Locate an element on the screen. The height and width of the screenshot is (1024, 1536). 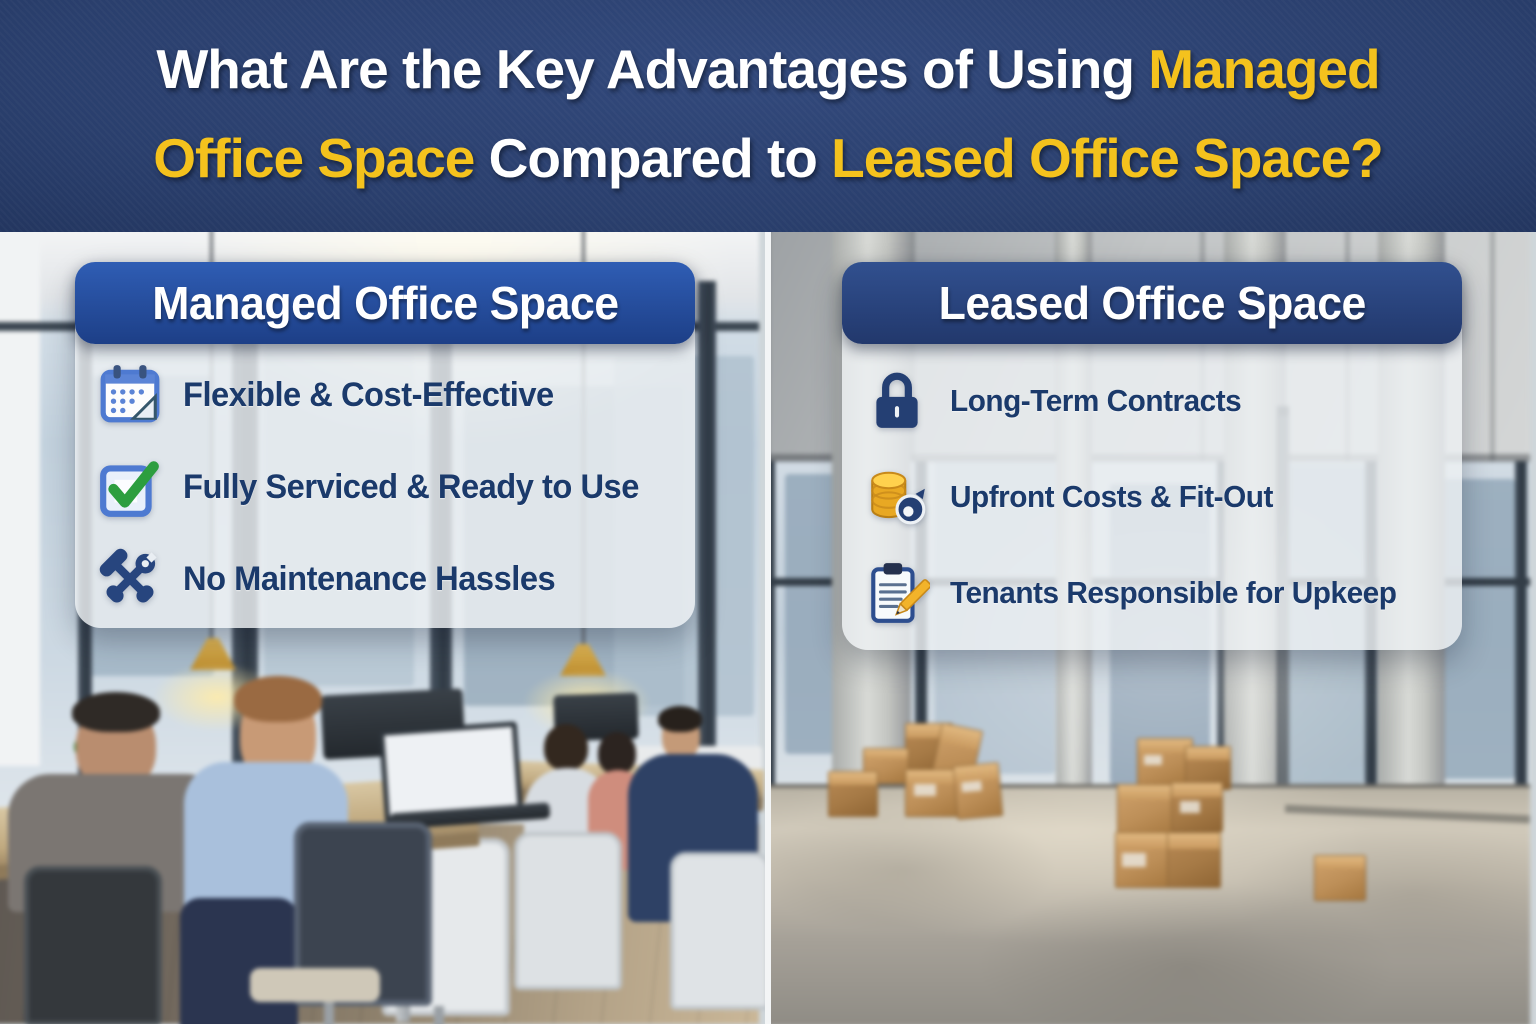
leased-item-label: Upfront Costs & Fit-Out is located at coordinates (1111, 496).